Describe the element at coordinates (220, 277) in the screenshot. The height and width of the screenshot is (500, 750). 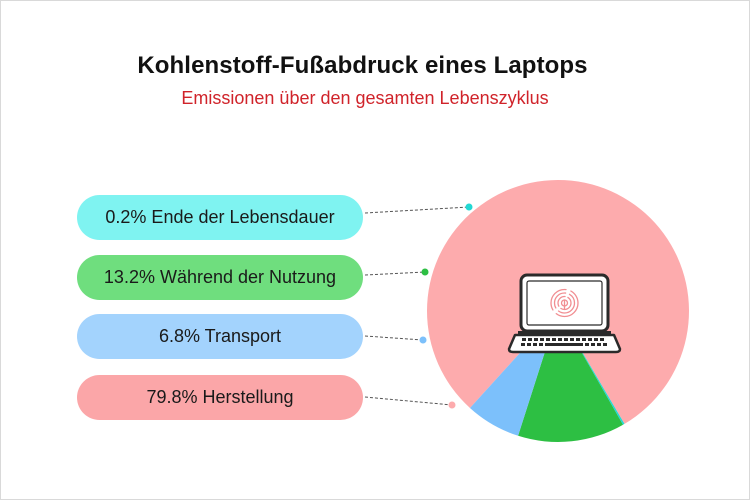
I see `legend-pill-usage: 13.2% Während der Nutzung` at that location.